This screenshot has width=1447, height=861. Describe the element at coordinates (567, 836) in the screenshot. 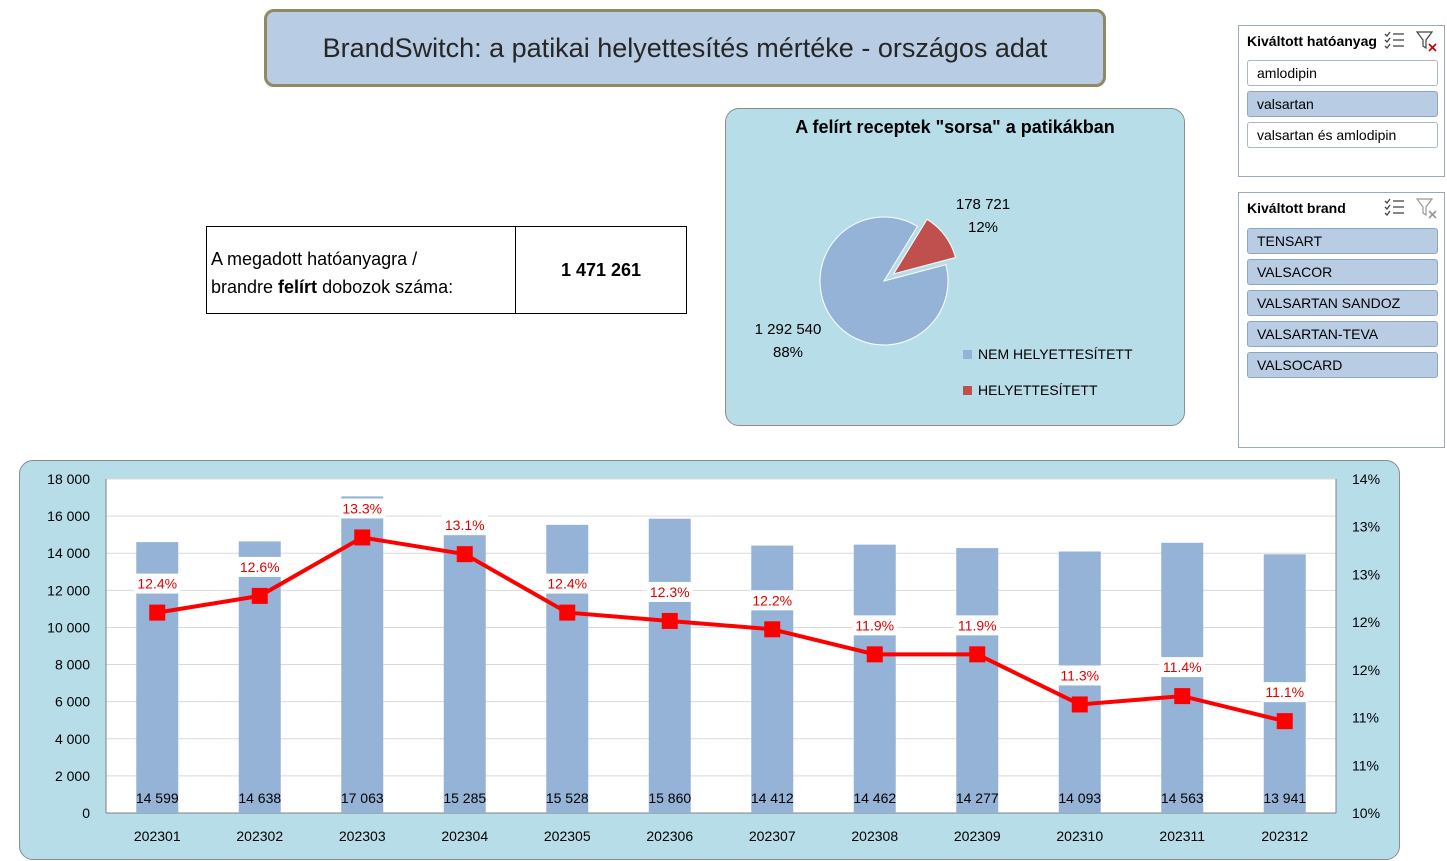

I see `x-tick-label: 202305` at that location.